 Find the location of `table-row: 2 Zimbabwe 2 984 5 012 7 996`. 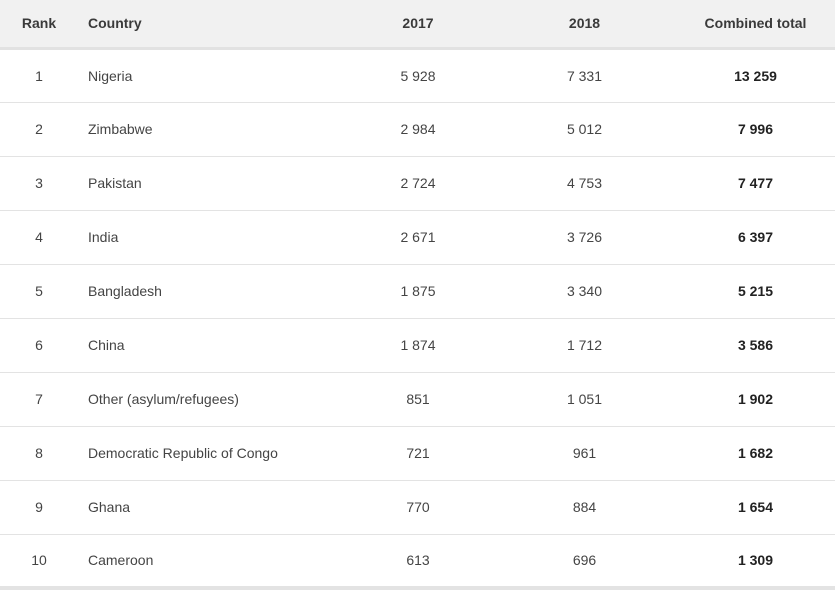

table-row: 2 Zimbabwe 2 984 5 012 7 996 is located at coordinates (417, 129).